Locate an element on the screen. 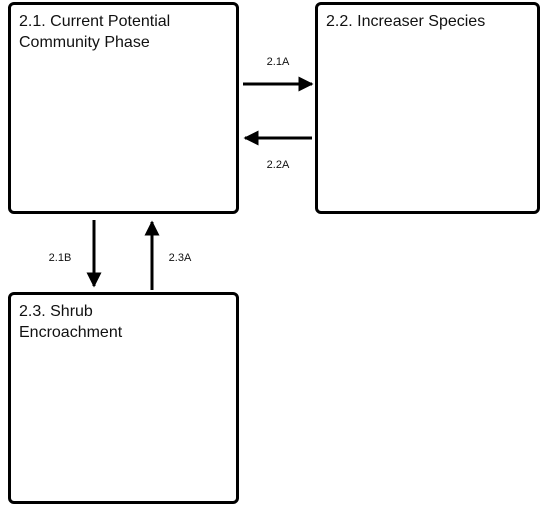 Image resolution: width=541 pixels, height=506 pixels. box-title: 2.2. Increaser Species is located at coordinates (406, 21).